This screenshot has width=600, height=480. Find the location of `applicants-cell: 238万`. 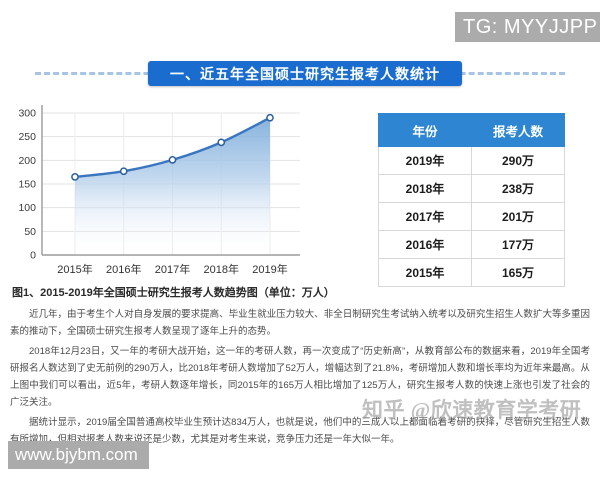

applicants-cell: 238万 is located at coordinates (518, 188).